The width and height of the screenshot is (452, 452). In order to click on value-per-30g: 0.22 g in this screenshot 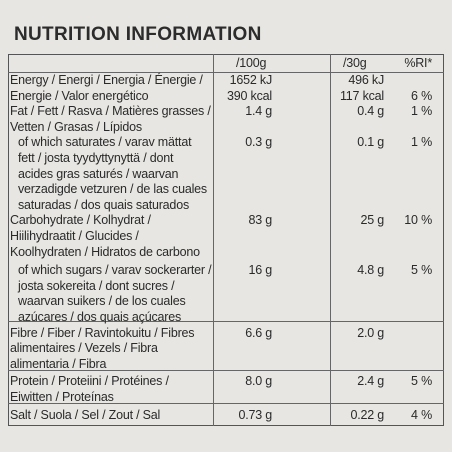, I will do `click(367, 414)`.